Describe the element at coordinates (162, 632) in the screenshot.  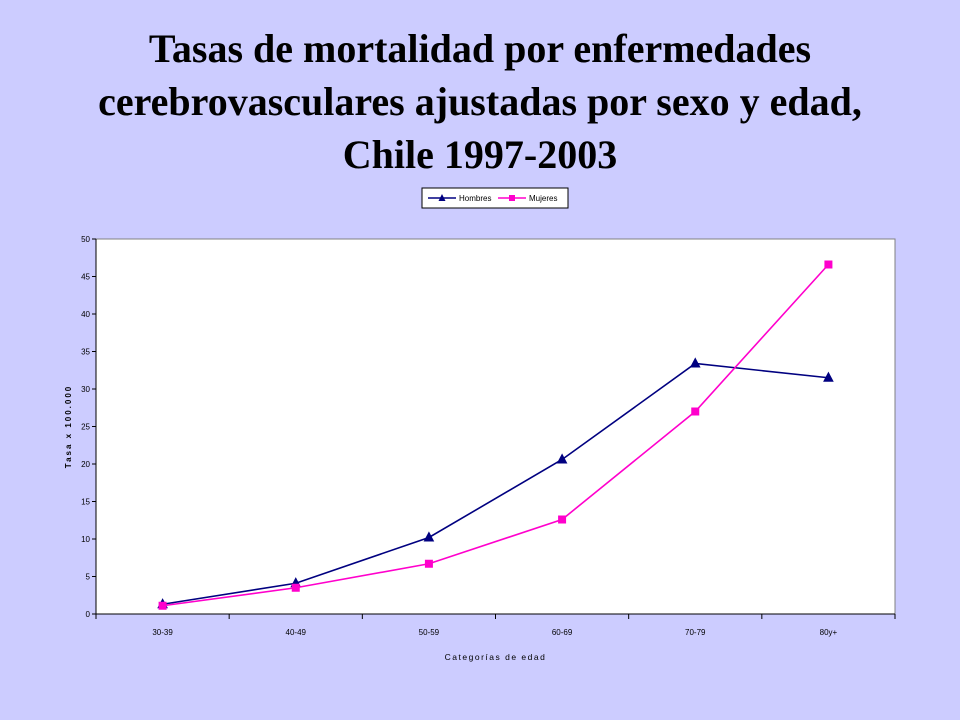
I see `x-tick-label: 30-39` at that location.